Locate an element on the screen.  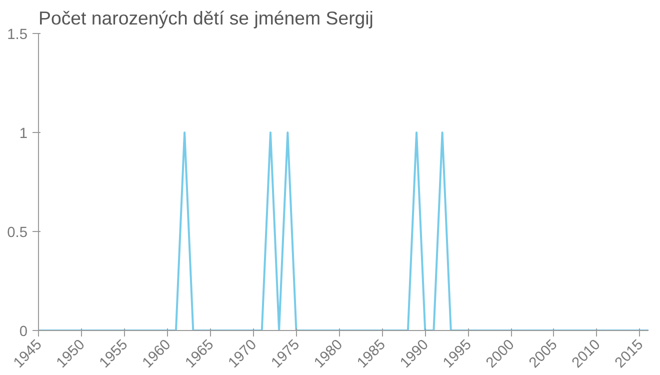
chart-title: Počet narozených dětí se jménem Sergij is located at coordinates (206, 18).